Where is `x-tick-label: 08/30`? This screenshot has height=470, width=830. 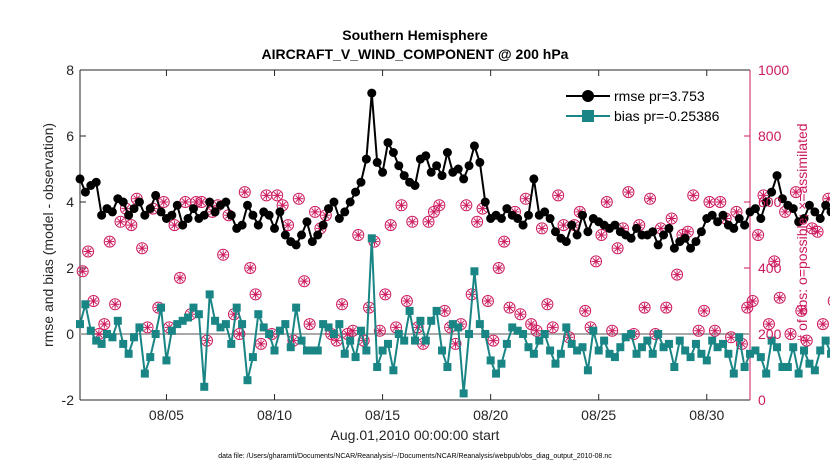 x-tick-label: 08/30 is located at coordinates (706, 415).